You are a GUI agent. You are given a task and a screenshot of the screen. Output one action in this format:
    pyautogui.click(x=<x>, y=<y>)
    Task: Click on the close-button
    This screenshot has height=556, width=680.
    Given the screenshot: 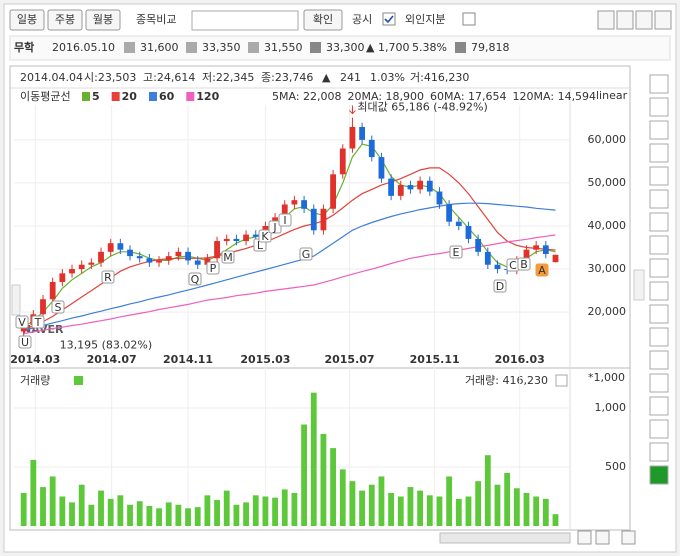 What is the action you would take?
    pyautogui.click(x=561, y=380)
    